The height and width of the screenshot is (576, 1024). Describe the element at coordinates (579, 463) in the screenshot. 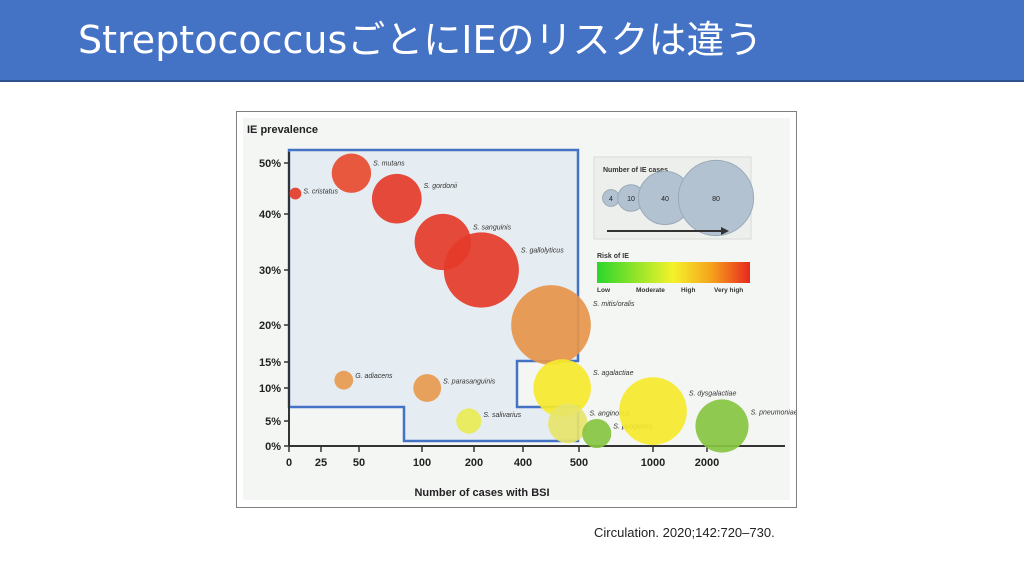

I see `x-tick-label: 500` at that location.